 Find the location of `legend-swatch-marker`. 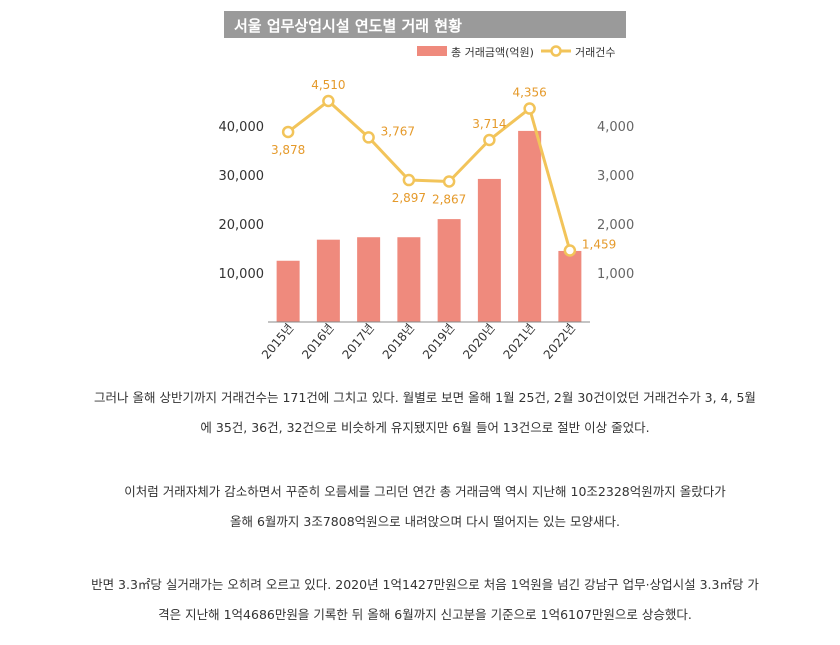

legend-swatch-marker is located at coordinates (556, 51).